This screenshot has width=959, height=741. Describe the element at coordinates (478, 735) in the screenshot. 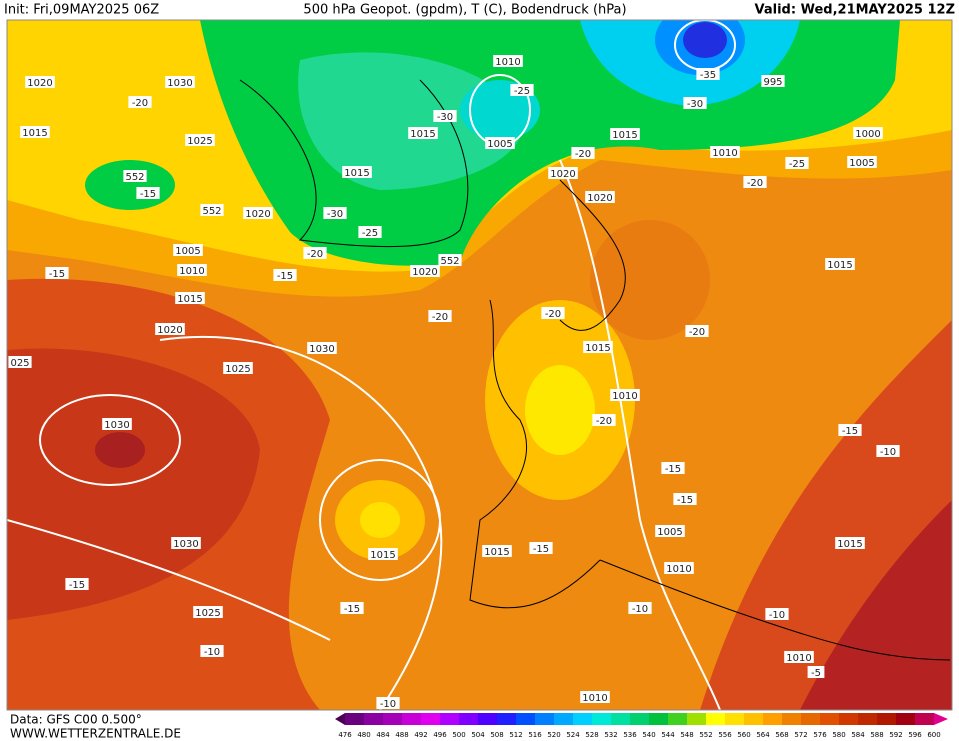

I see `colorbar-label: 504` at that location.